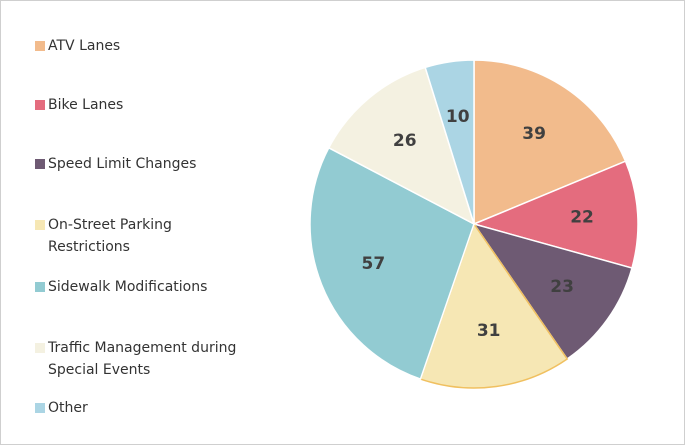 The width and height of the screenshot is (685, 445). Describe the element at coordinates (150, 46) in the screenshot. I see `legend-item: ATV Lanes` at that location.